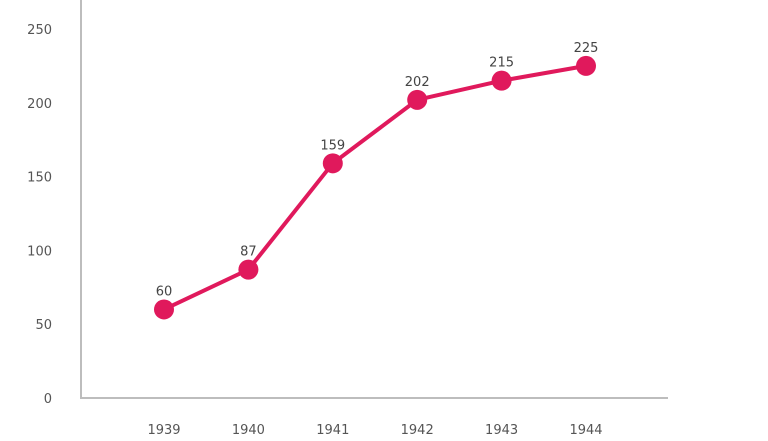 The height and width of the screenshot is (441, 768). I want to click on x-tick-labels: 1939 1940 1941 1942 1943 1944, so click(374, 430).